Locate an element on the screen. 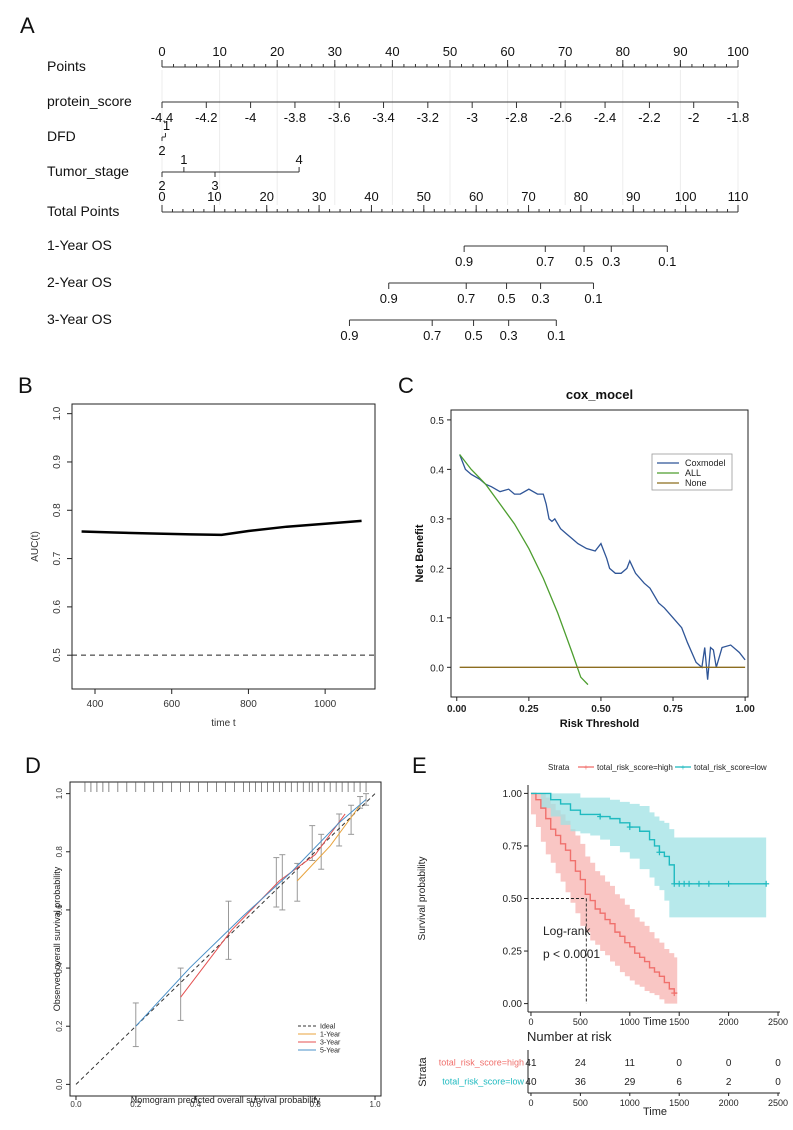 The width and height of the screenshot is (793, 1130). legend-label: ALL is located at coordinates (693, 473).